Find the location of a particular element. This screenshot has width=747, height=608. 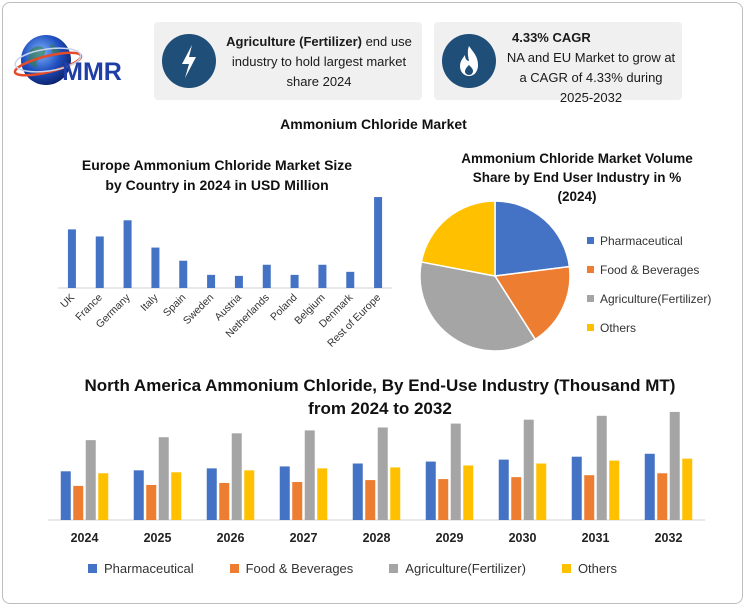

bar-denmark is located at coordinates (350, 279).